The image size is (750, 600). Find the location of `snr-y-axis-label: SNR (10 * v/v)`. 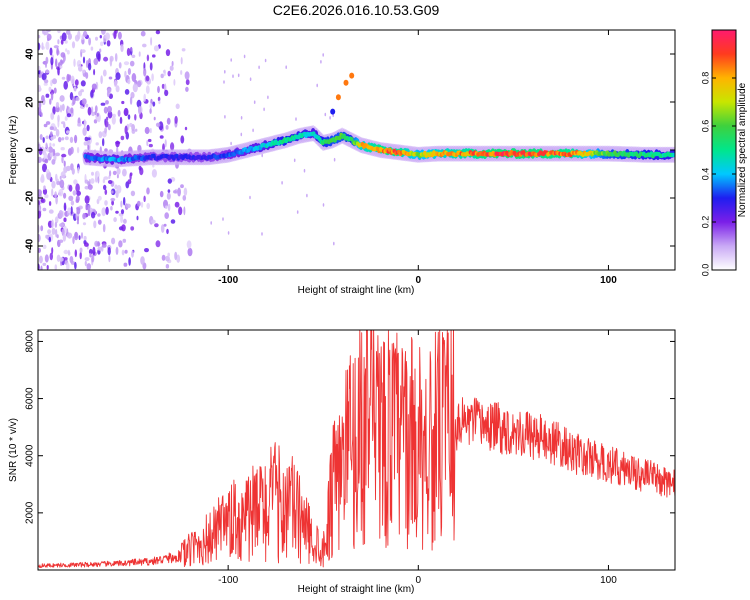

snr-y-axis-label: SNR (10 * v/v) is located at coordinates (13, 450).